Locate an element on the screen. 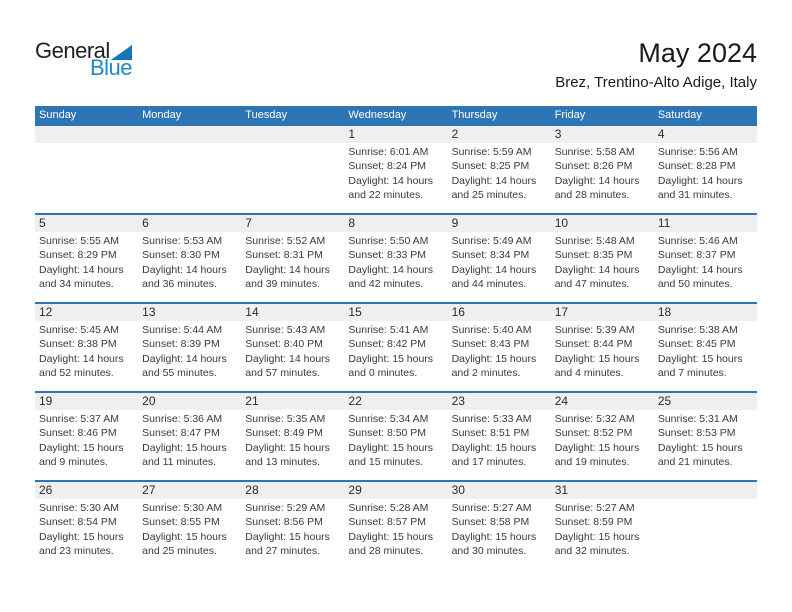  daylight-line2: and 25 minutes. is located at coordinates (489, 195).